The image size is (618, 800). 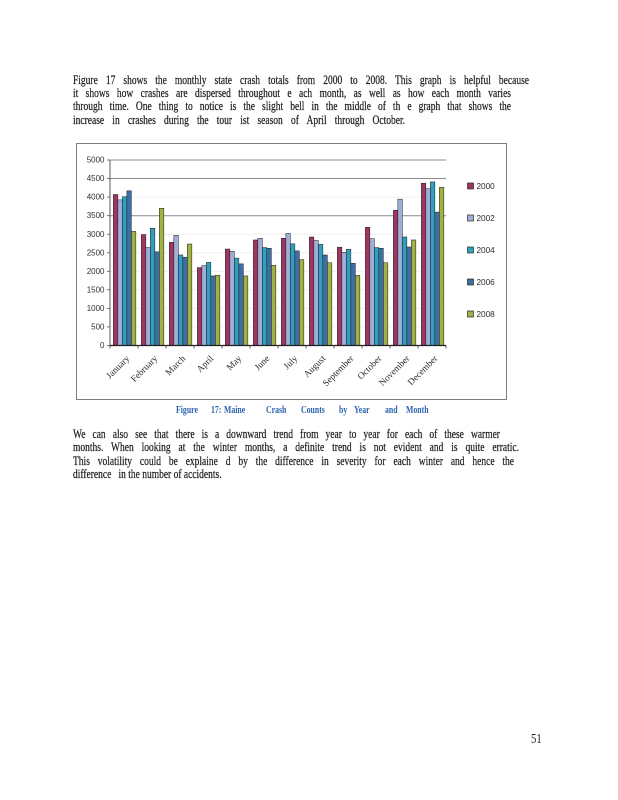 What do you see at coordinates (486, 218) in the screenshot?
I see `svg-text: 2002` at bounding box center [486, 218].